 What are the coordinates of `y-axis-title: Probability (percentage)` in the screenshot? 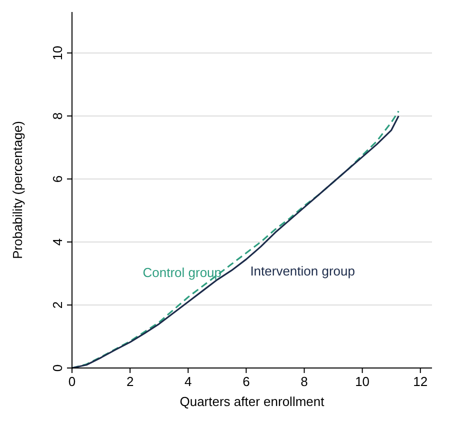 It's located at (17, 190).